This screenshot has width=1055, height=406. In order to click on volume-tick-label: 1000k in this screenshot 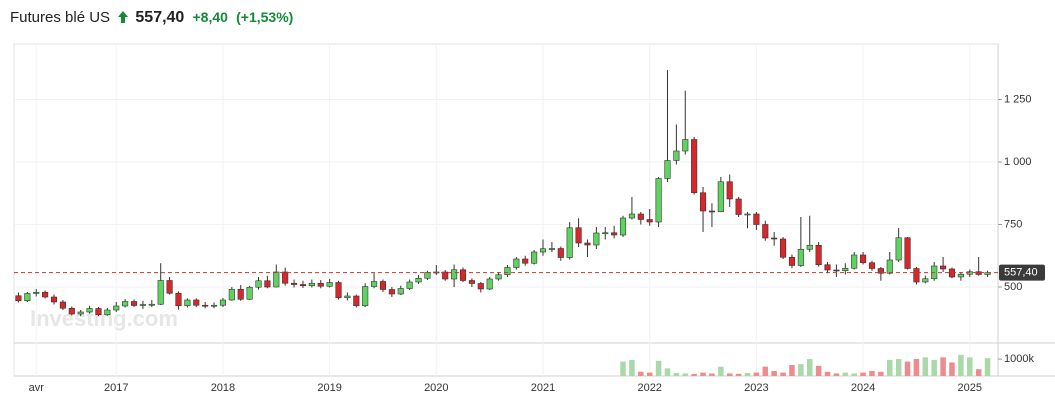, I will do `click(1019, 359)`.